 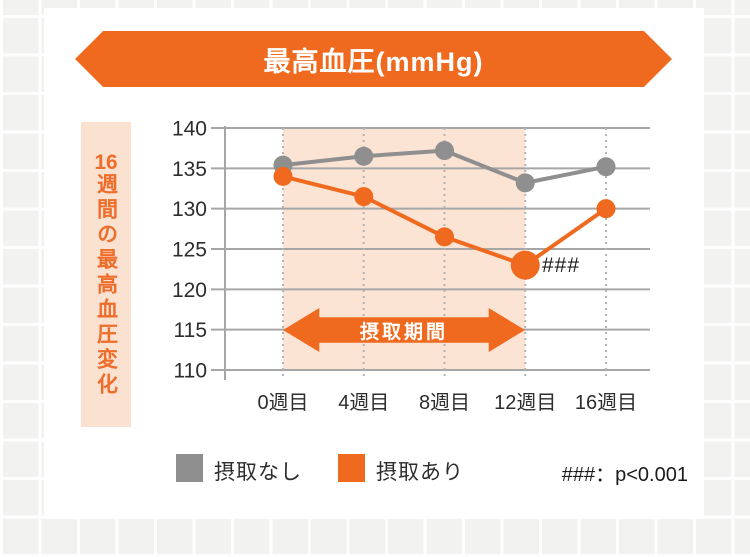 I want to click on y-tick-label-115: 115, so click(x=190, y=330).